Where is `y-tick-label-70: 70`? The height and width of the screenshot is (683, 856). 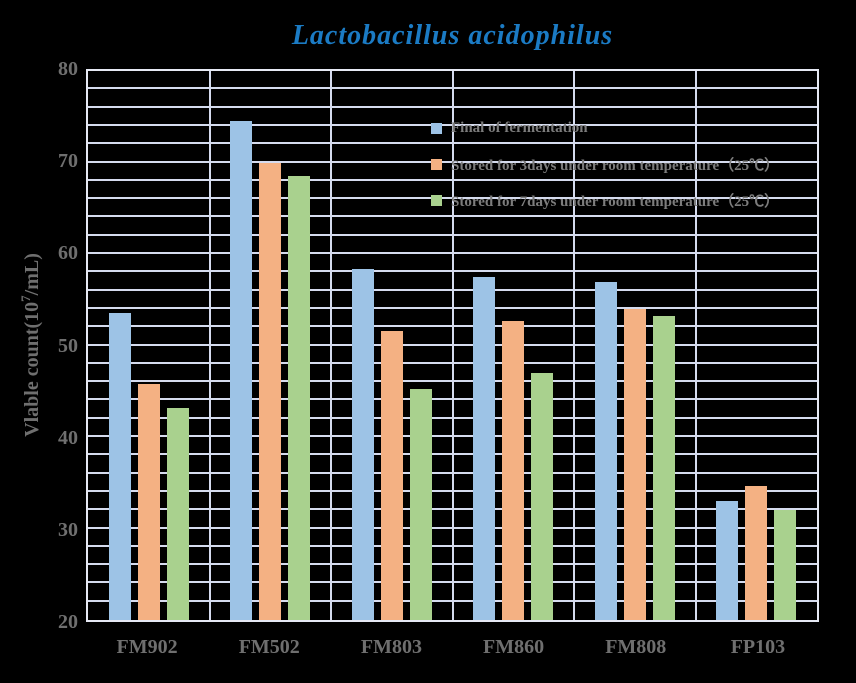 y-tick-label-70: 70 is located at coordinates (68, 161).